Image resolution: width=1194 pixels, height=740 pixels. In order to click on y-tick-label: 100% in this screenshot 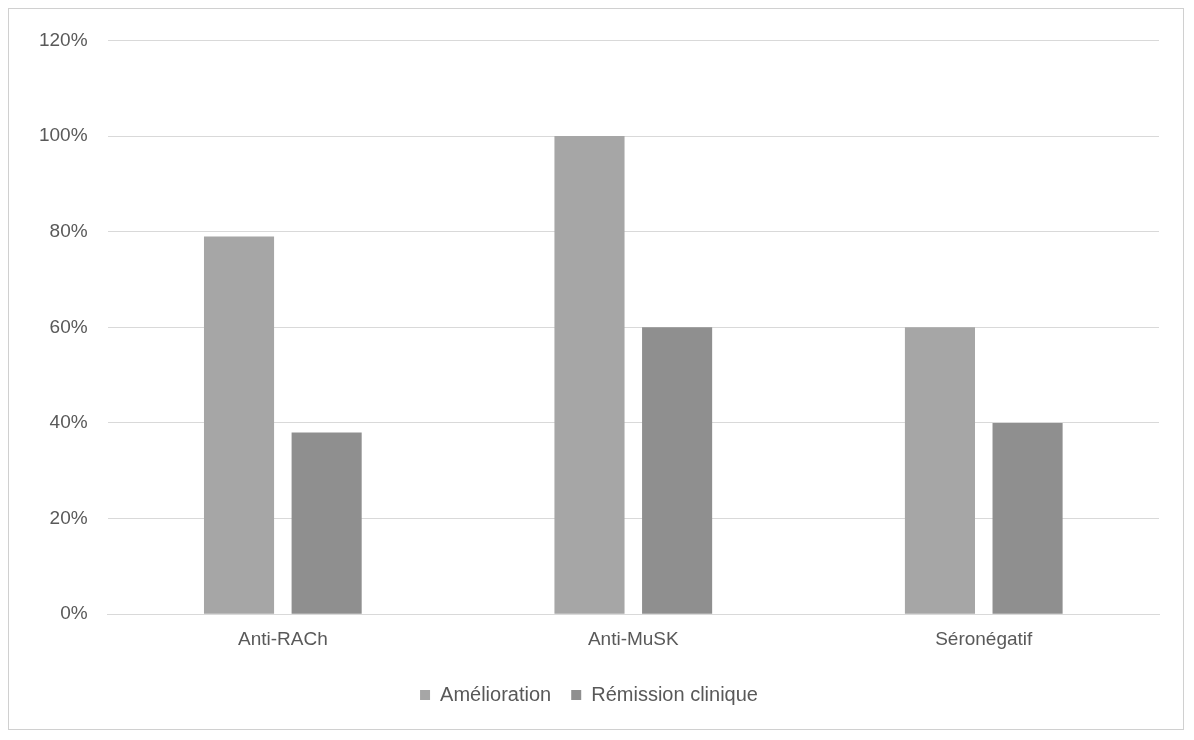, I will do `click(63, 135)`.